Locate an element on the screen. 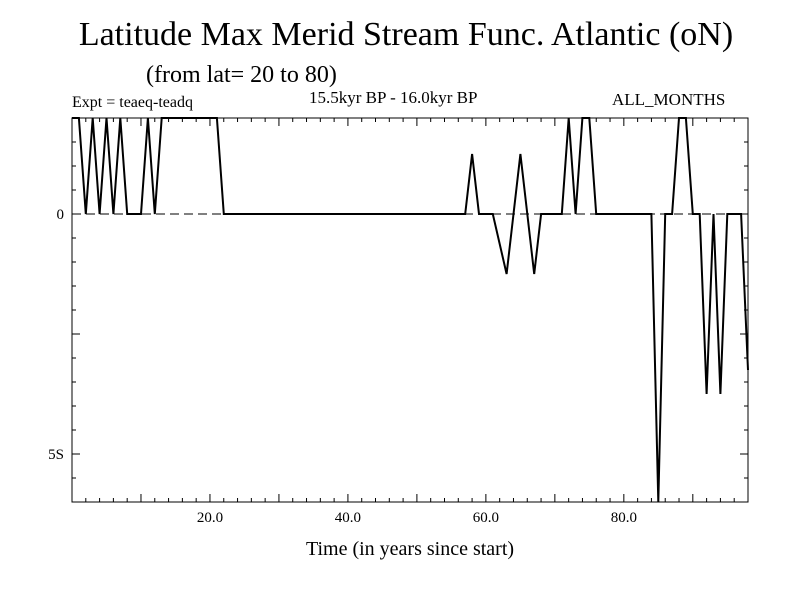  y-tick-label: 0 is located at coordinates (61, 215).